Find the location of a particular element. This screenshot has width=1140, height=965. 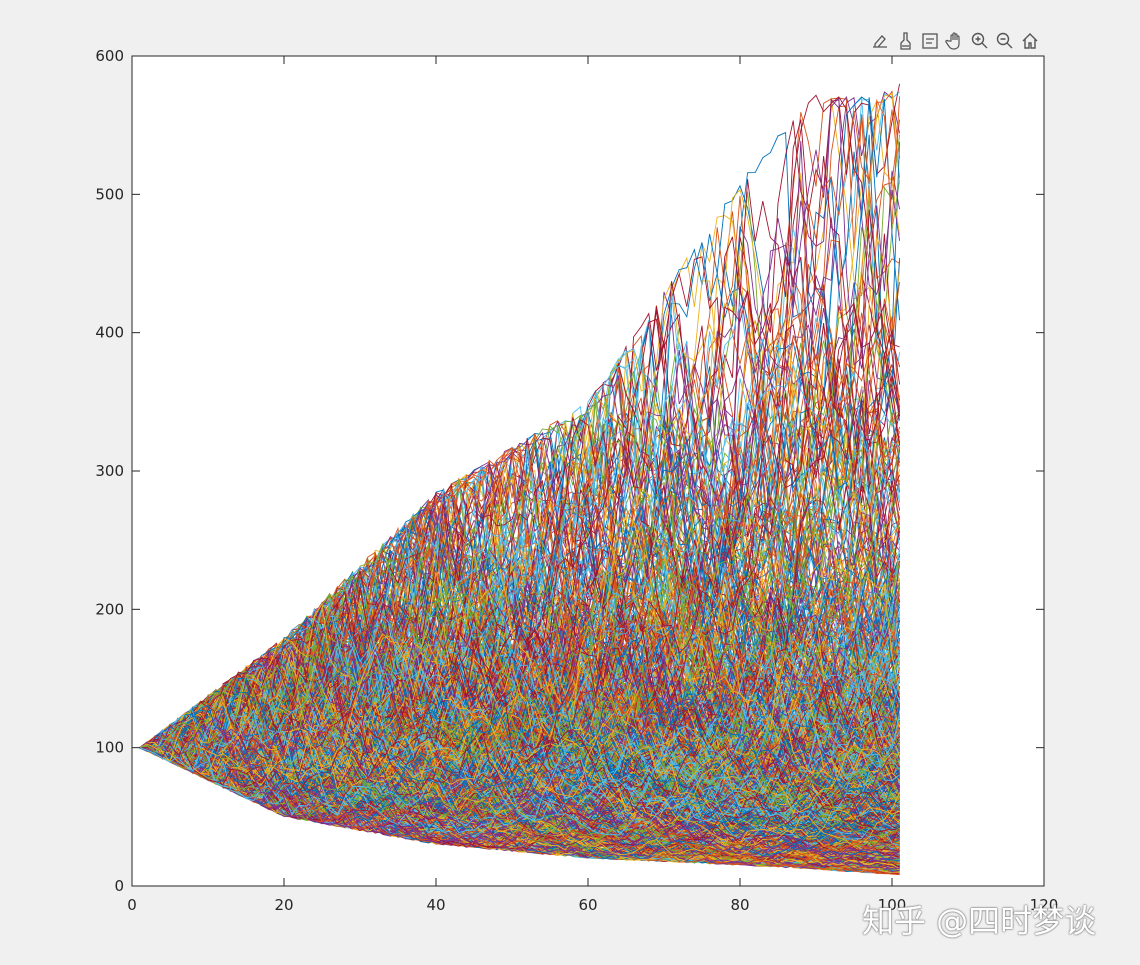

pan-button is located at coordinates (955, 41).